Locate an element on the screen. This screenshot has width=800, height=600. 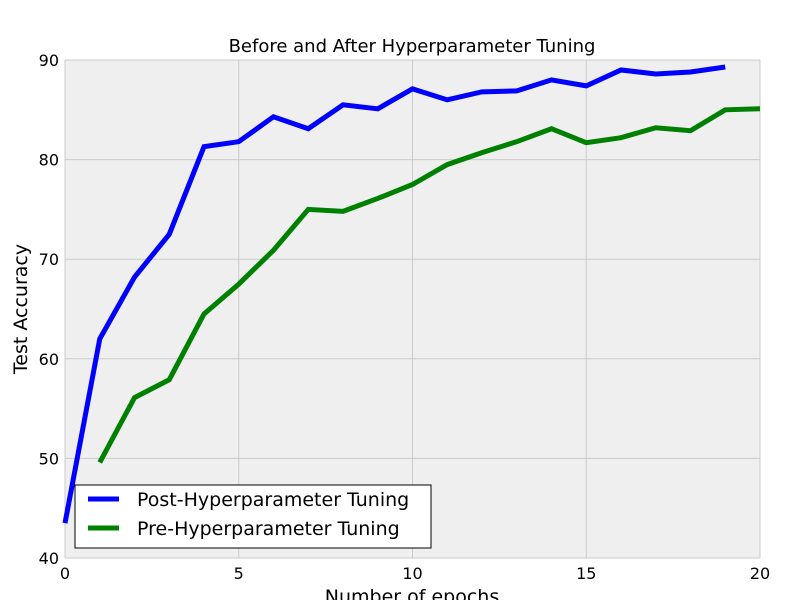
y-axis-label: Test Accuracy is located at coordinates (21, 309).